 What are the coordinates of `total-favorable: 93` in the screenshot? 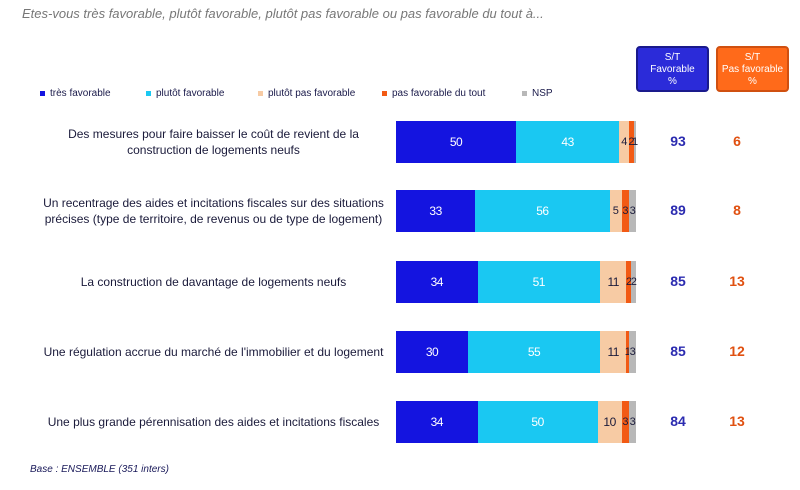 It's located at (678, 141).